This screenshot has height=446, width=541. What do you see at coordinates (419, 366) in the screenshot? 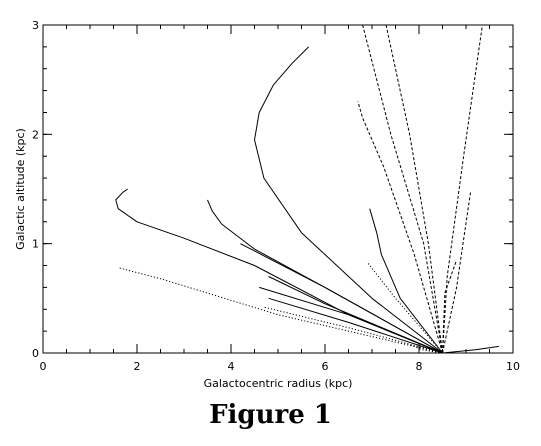
I see `x-tick-label: 8` at bounding box center [419, 366].